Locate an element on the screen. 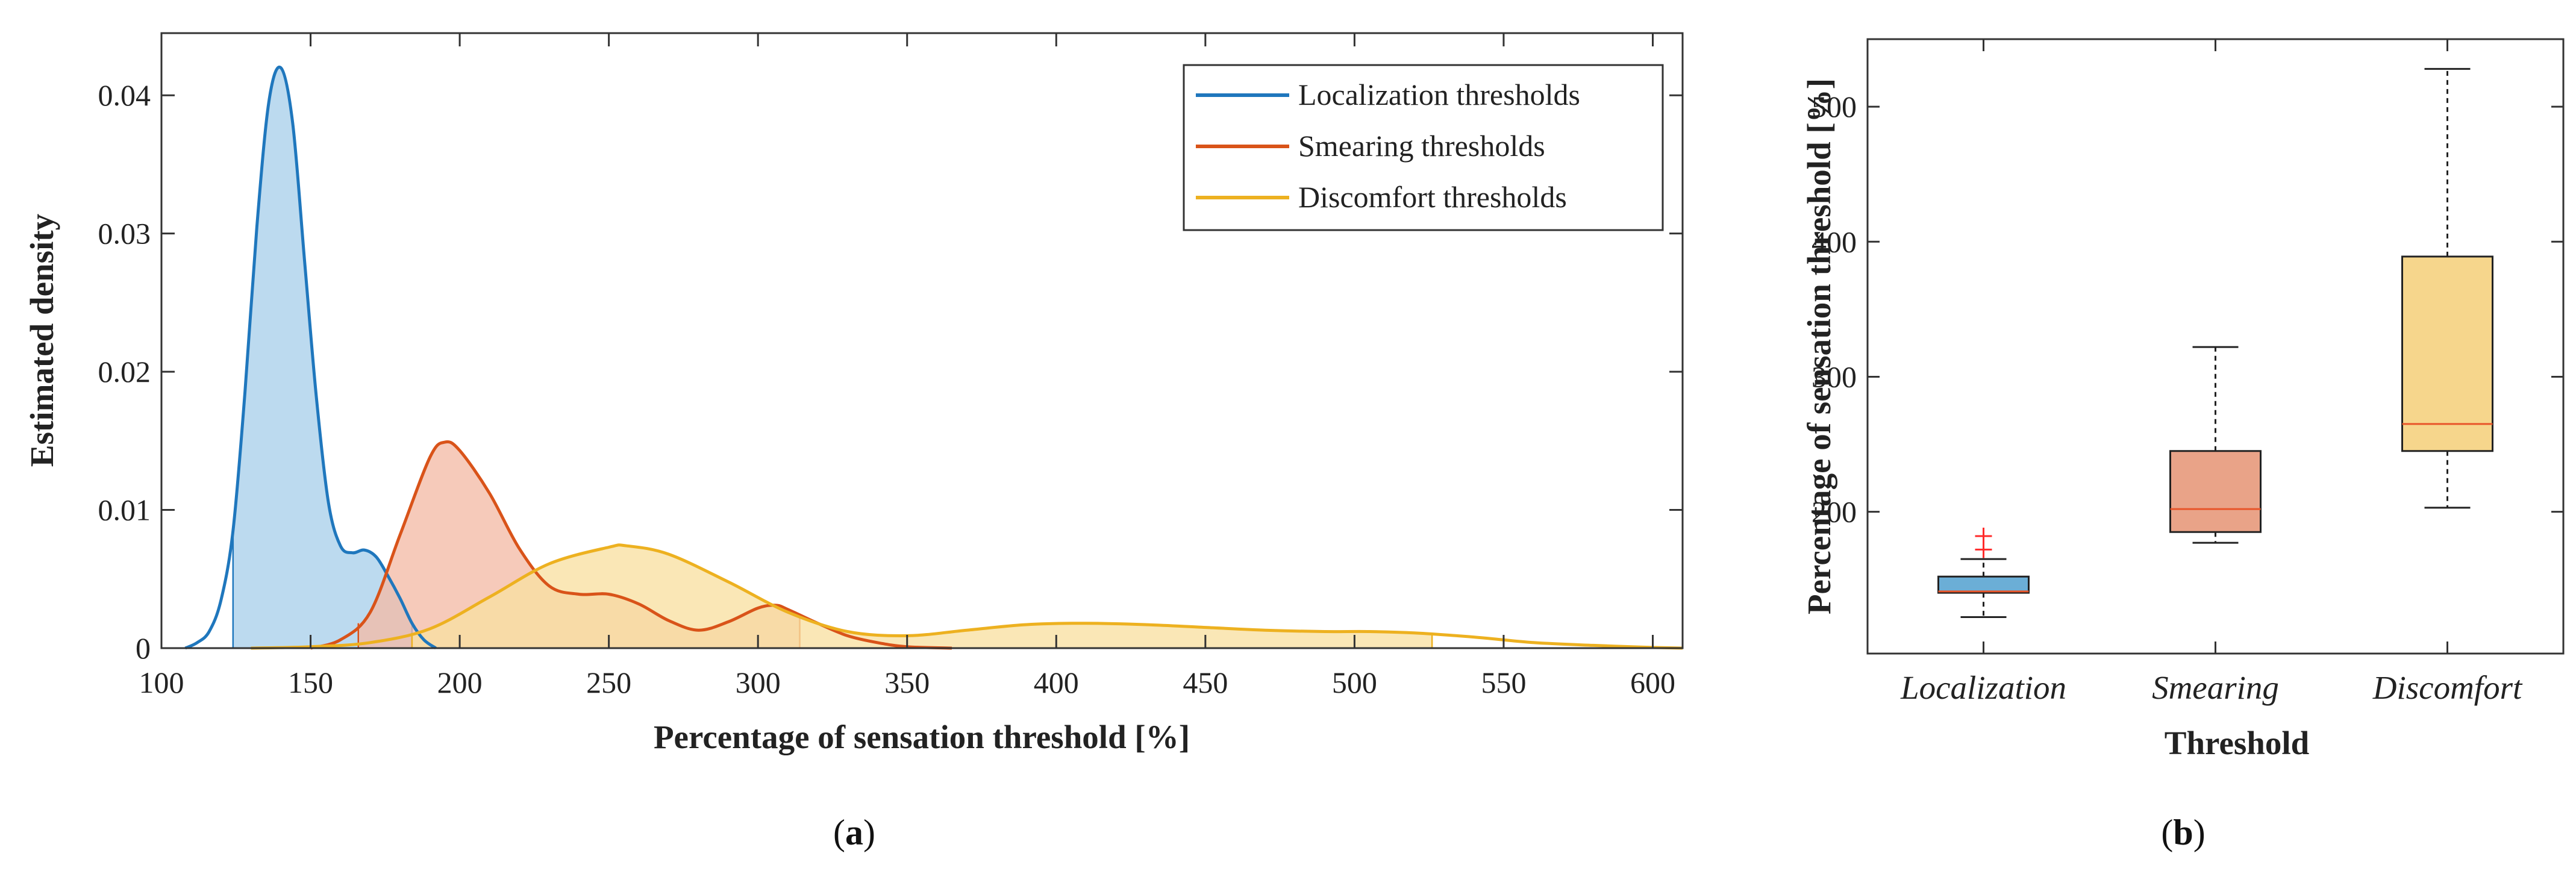 This screenshot has height=871, width=2576. density-x-axis-label: Percentage of sensation threshold [%] is located at coordinates (922, 737).